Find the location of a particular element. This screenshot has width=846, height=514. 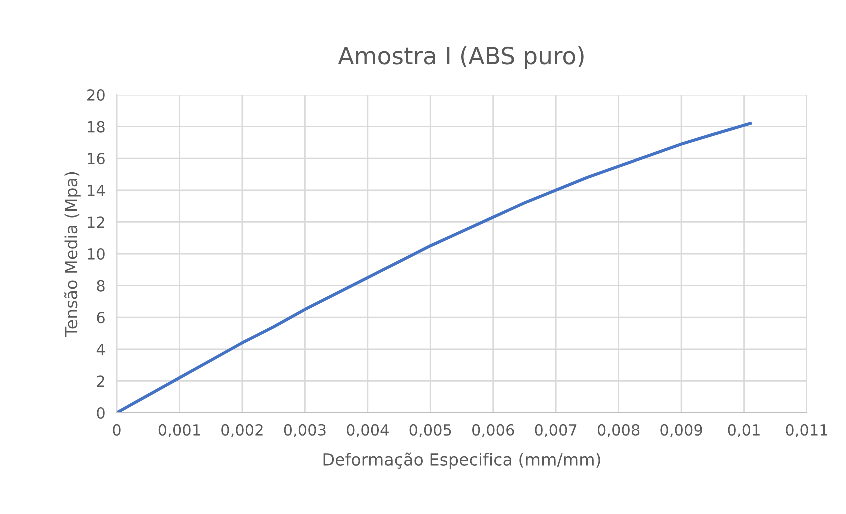

y-tick-label: 8 is located at coordinates (101, 286).